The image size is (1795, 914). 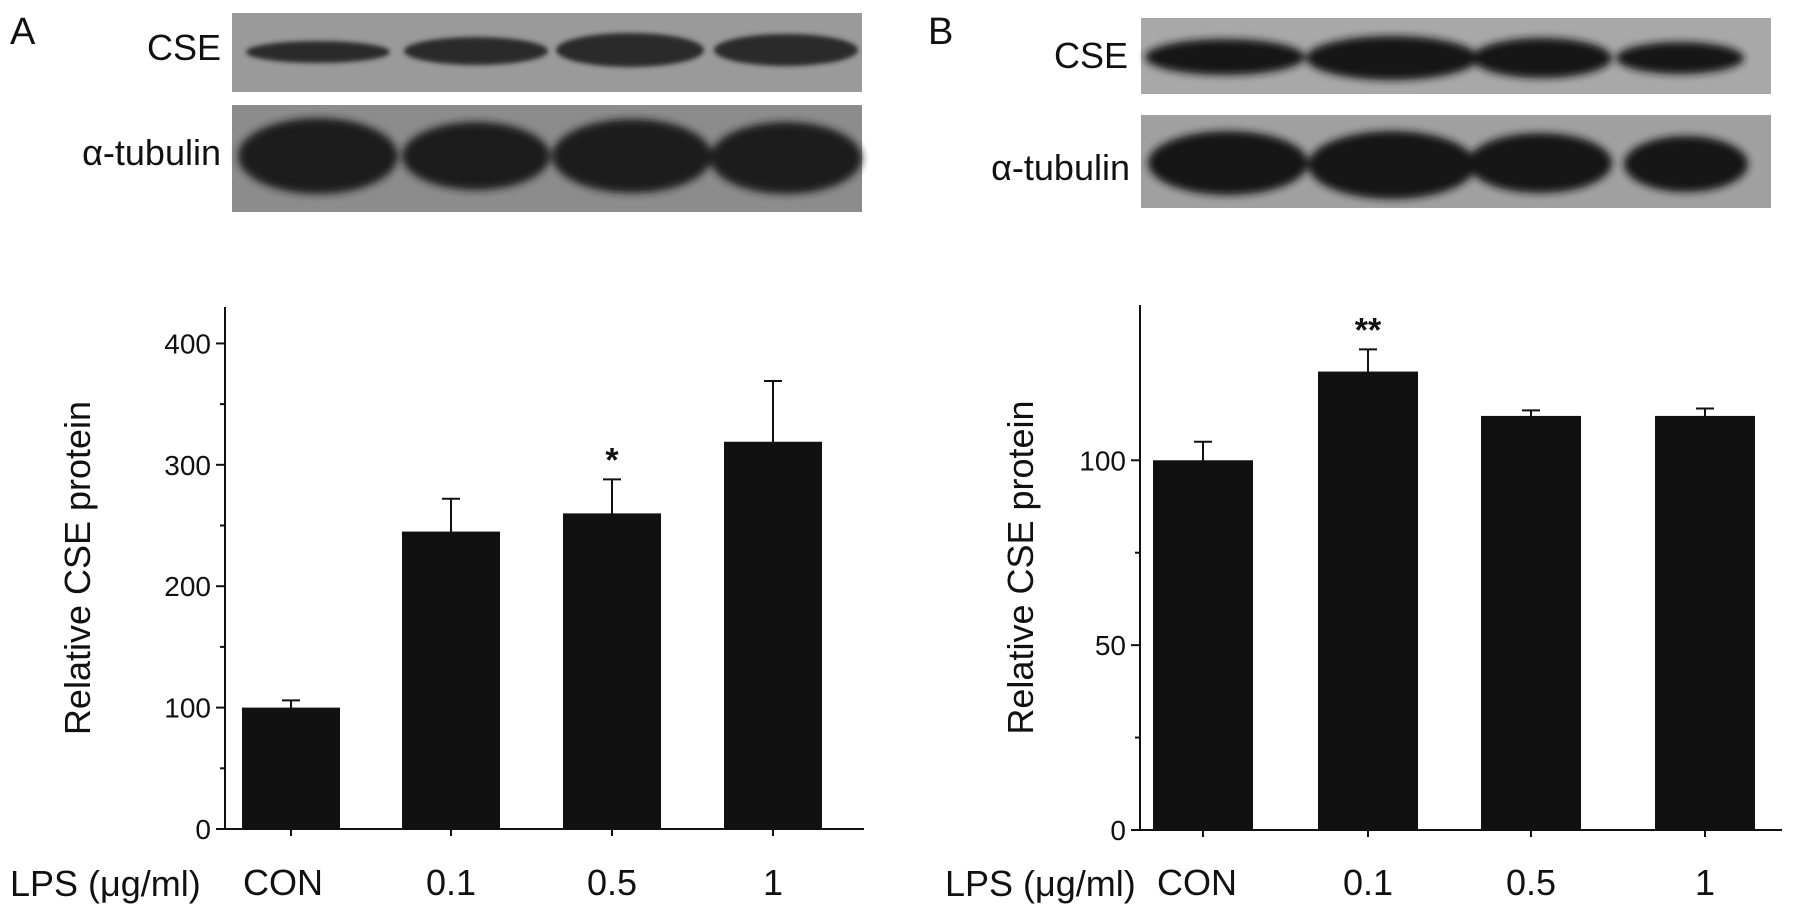 What do you see at coordinates (1368, 882) in the screenshot?
I see `panel-b-x-tick-label-0.1: 0.1` at bounding box center [1368, 882].